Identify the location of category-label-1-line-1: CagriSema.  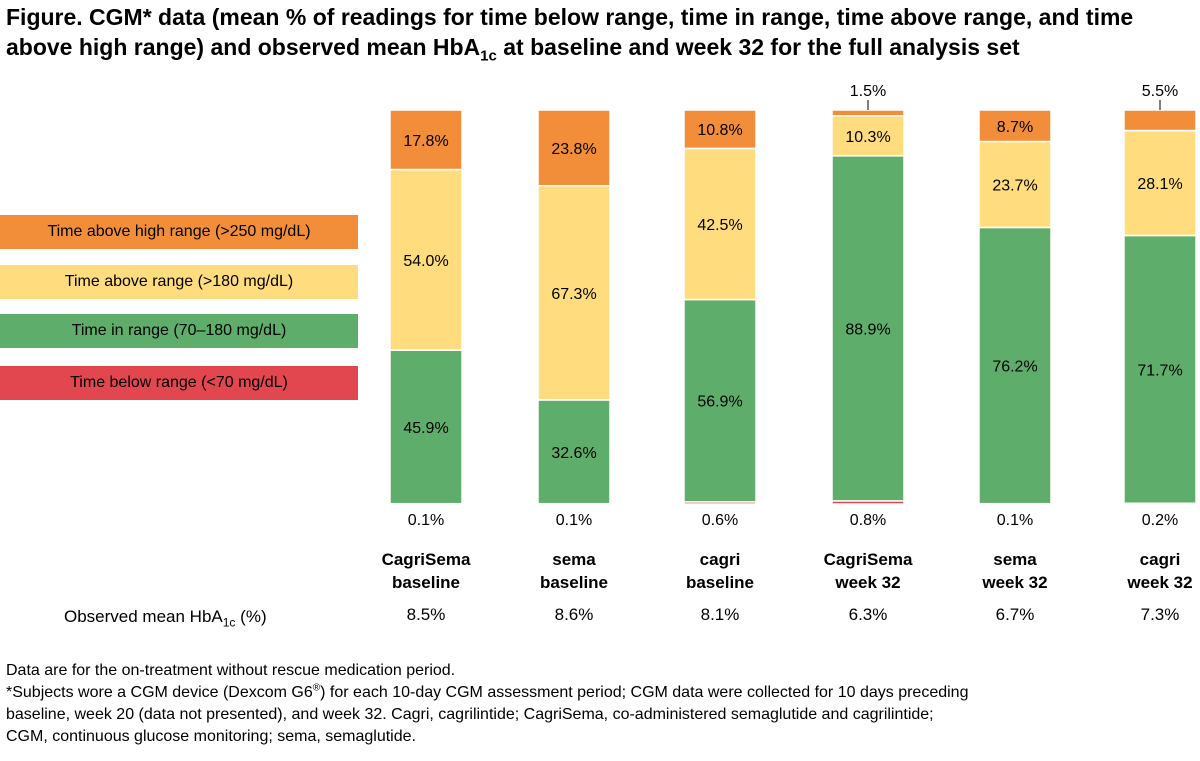
(426, 559).